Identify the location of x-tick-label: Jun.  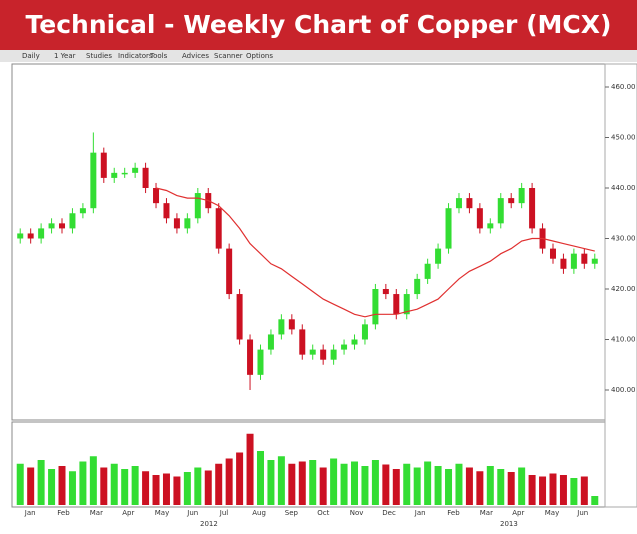
(582, 513).